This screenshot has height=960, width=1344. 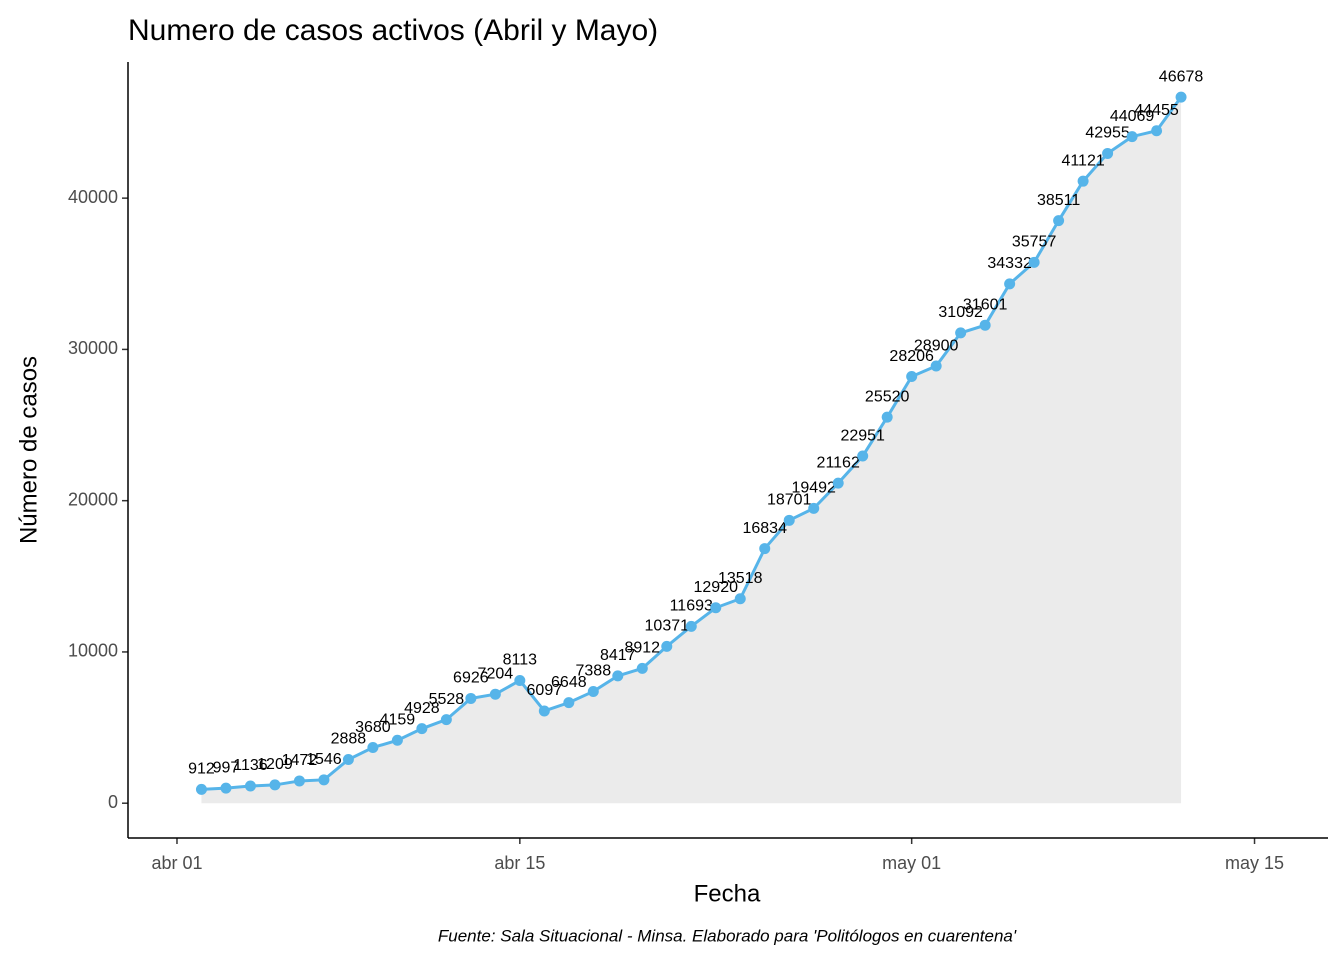 I want to click on chart-title: Numero de casos activos (Abril y Mayo), so click(x=393, y=30).